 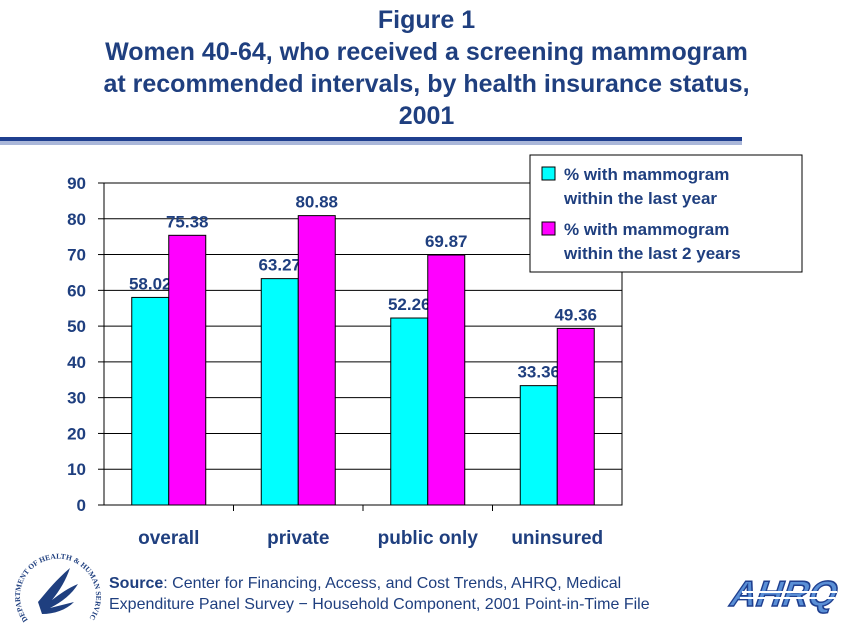 I want to click on y-tick-label: 60, so click(x=76, y=290).